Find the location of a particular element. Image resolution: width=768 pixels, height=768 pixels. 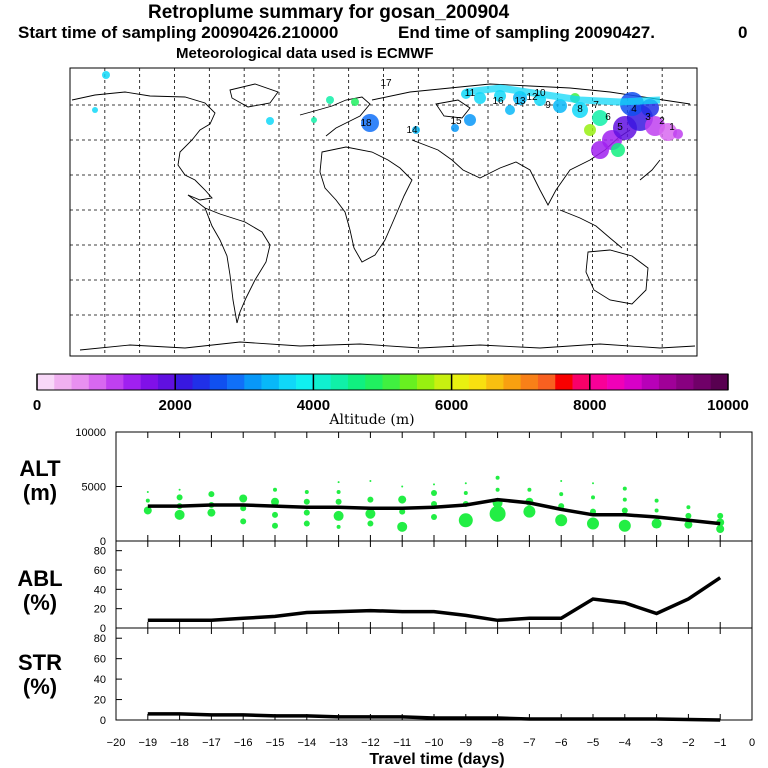

plume-label-14: 14 is located at coordinates (412, 130).